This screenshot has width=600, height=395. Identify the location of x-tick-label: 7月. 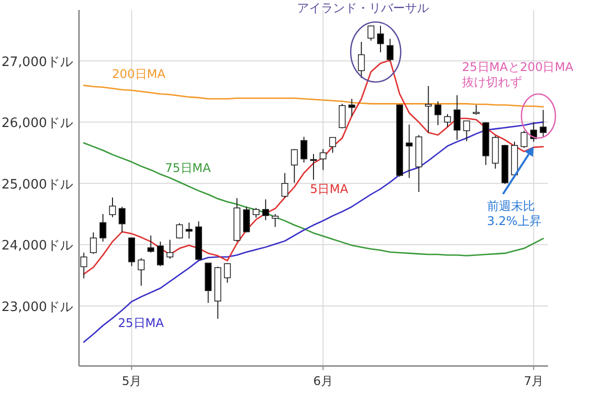
(534, 381).